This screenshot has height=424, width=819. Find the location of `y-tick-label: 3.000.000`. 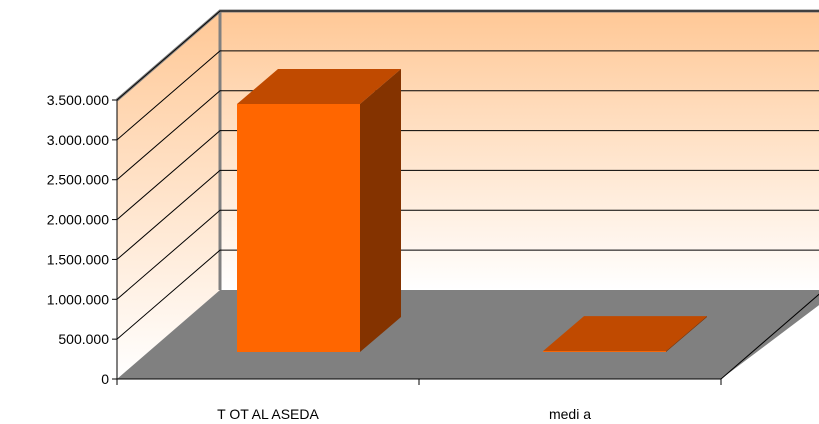

y-tick-label: 3.000.000 is located at coordinates (78, 140).